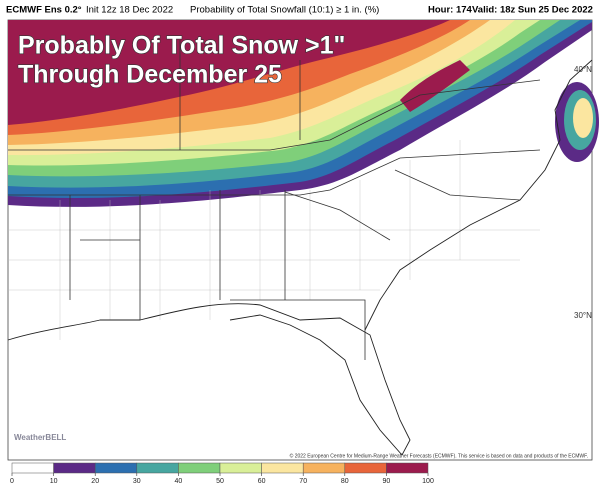 The height and width of the screenshot is (493, 600). I want to click on overlay-title: Probably Of Total Snow >1", so click(181, 46).